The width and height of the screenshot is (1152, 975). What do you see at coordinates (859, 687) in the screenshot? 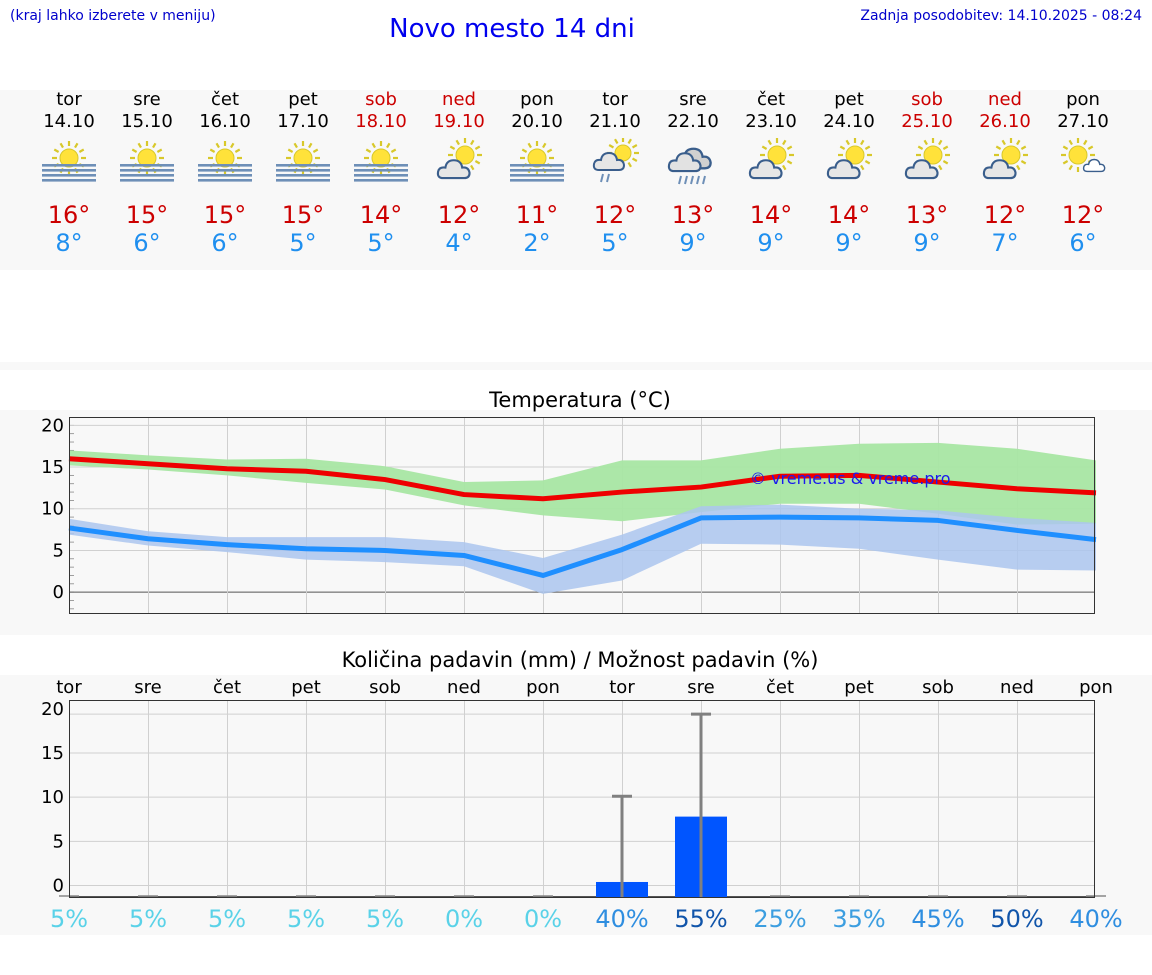
I see `x-tick-label: pet` at bounding box center [859, 687].